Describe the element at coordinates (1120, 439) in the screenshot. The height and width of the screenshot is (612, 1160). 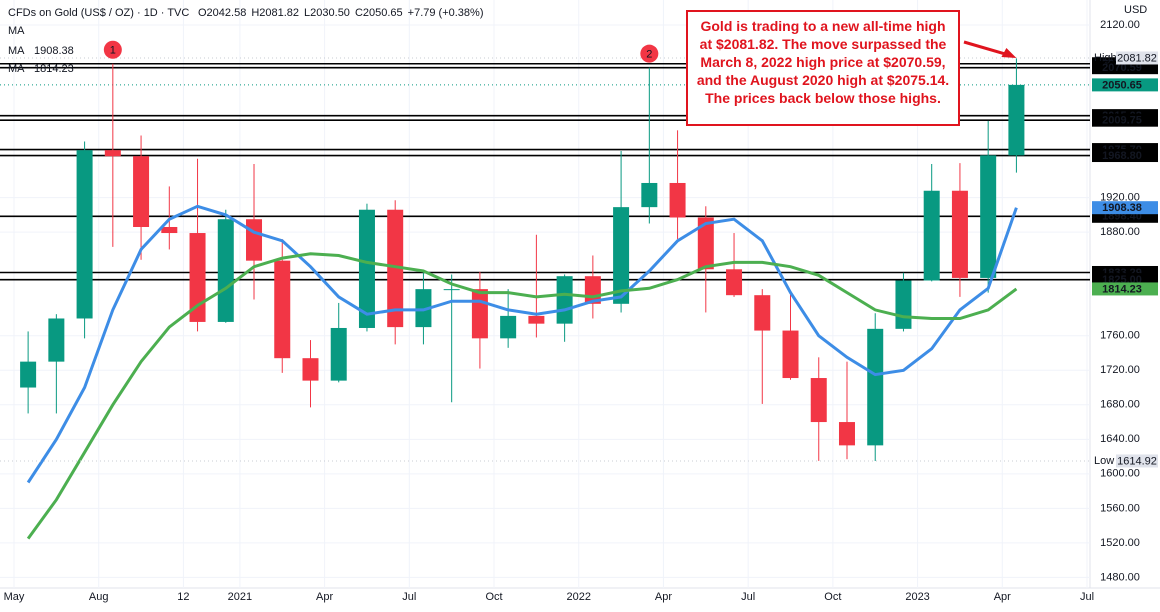
I see `y-tick-label: 1640.00` at that location.